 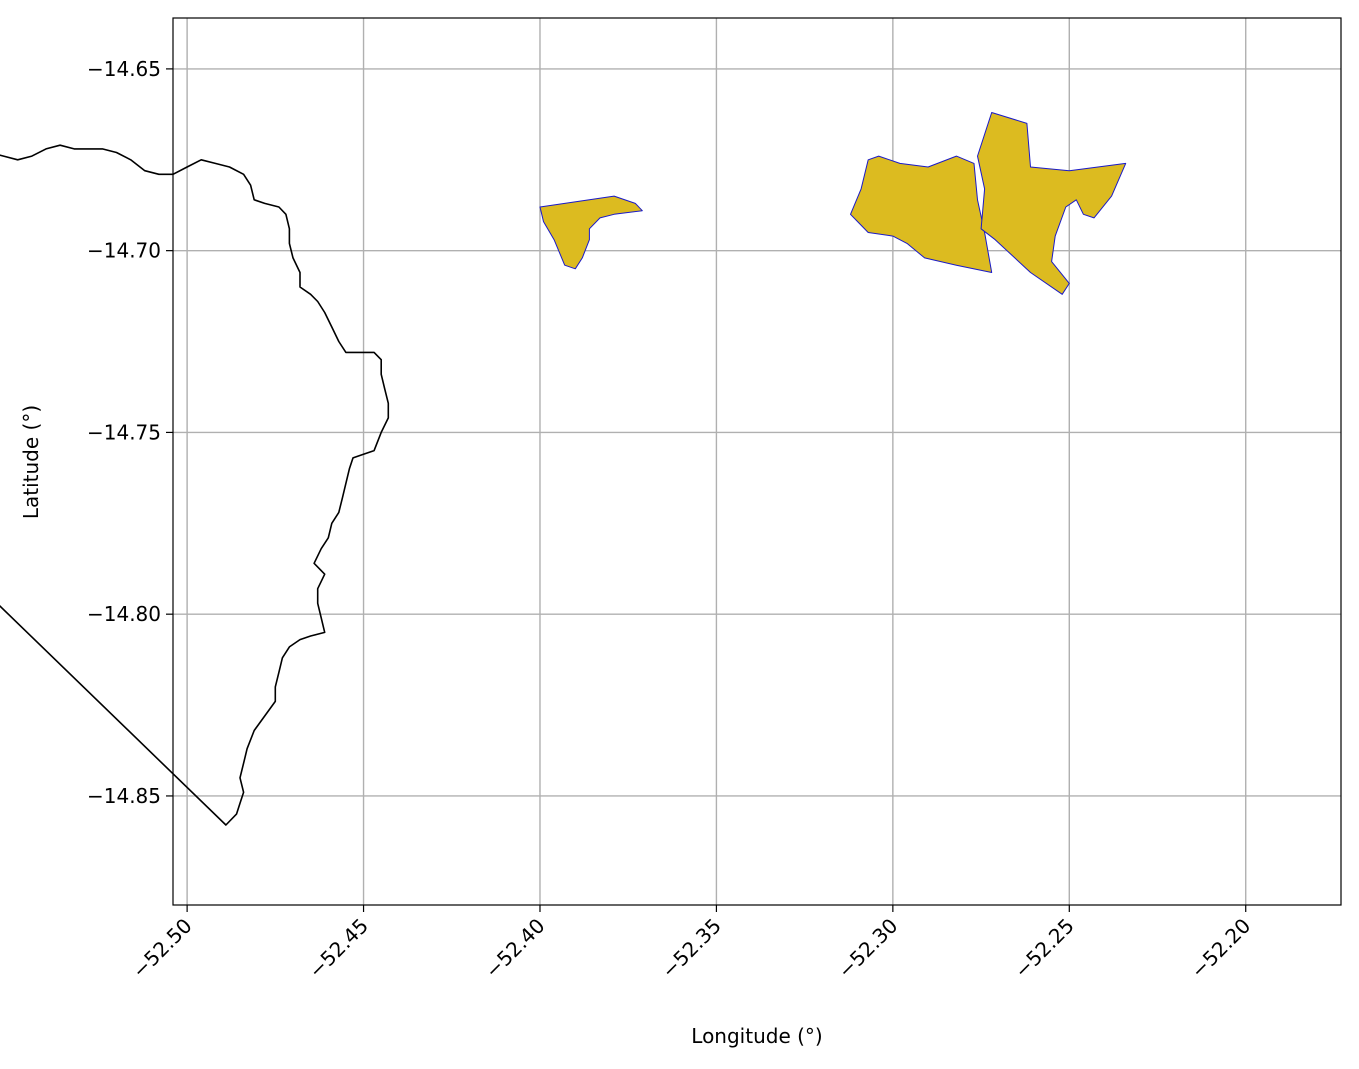 What do you see at coordinates (124, 614) in the screenshot?
I see `y-tick-label: −14.80` at bounding box center [124, 614].